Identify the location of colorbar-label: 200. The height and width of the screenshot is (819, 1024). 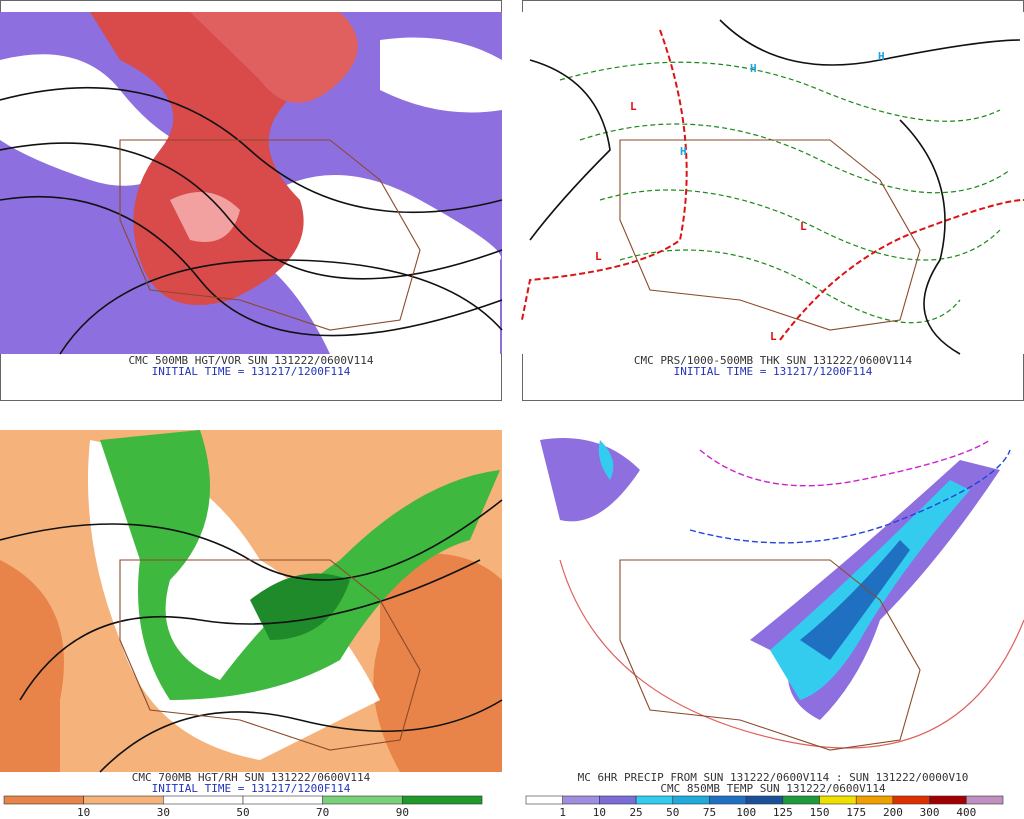
(893, 812).